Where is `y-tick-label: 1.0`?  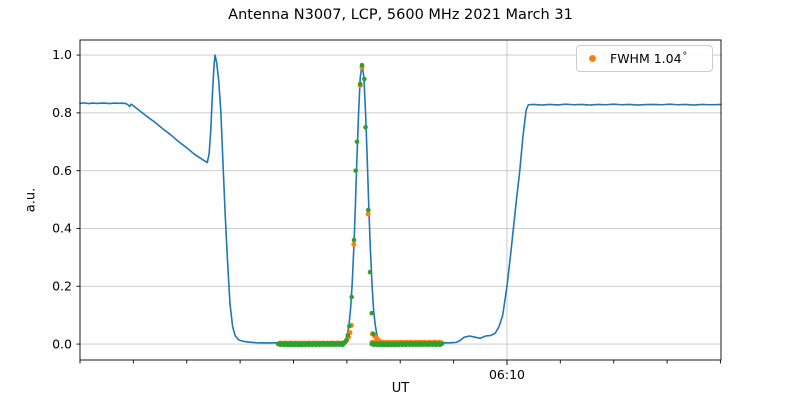
y-tick-label: 1.0 is located at coordinates (62, 54).